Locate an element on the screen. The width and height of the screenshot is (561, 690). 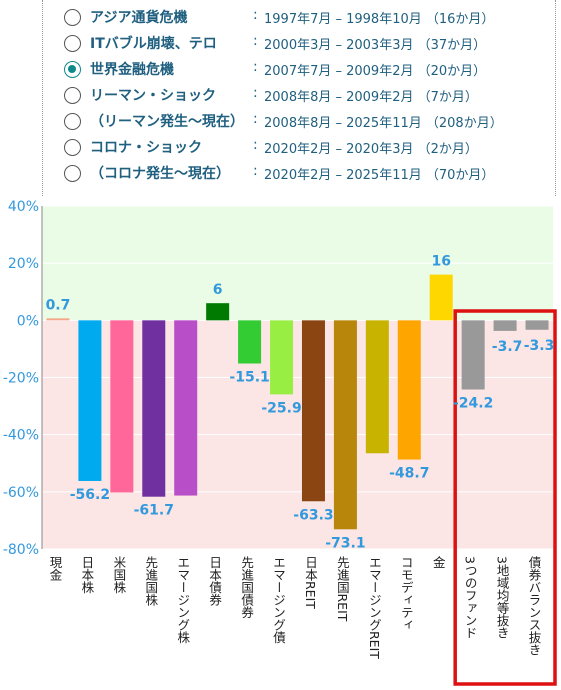
x-tick-label: コモディティ is located at coordinates (406, 593).